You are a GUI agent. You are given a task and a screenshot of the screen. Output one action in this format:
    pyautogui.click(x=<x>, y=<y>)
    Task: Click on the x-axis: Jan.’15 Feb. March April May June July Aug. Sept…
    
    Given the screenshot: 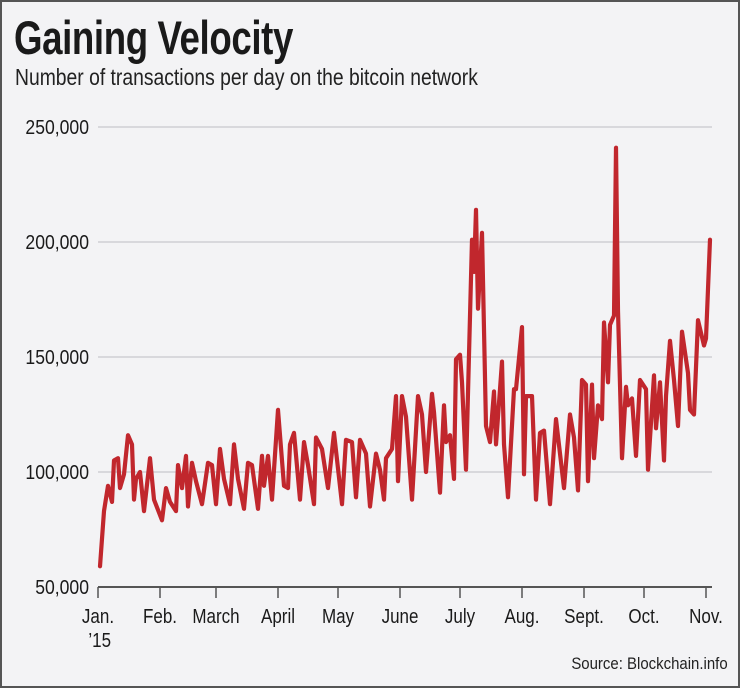 What is the action you would take?
    pyautogui.click(x=402, y=619)
    